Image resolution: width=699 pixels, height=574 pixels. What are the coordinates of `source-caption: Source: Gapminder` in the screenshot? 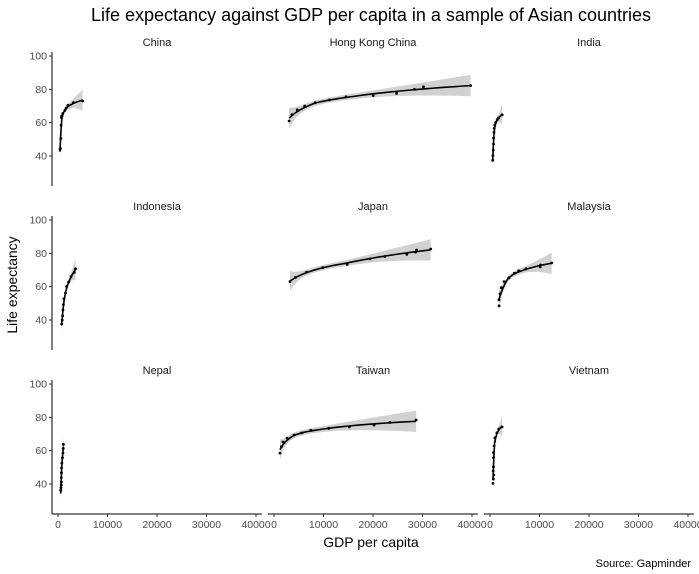 It's located at (644, 564).